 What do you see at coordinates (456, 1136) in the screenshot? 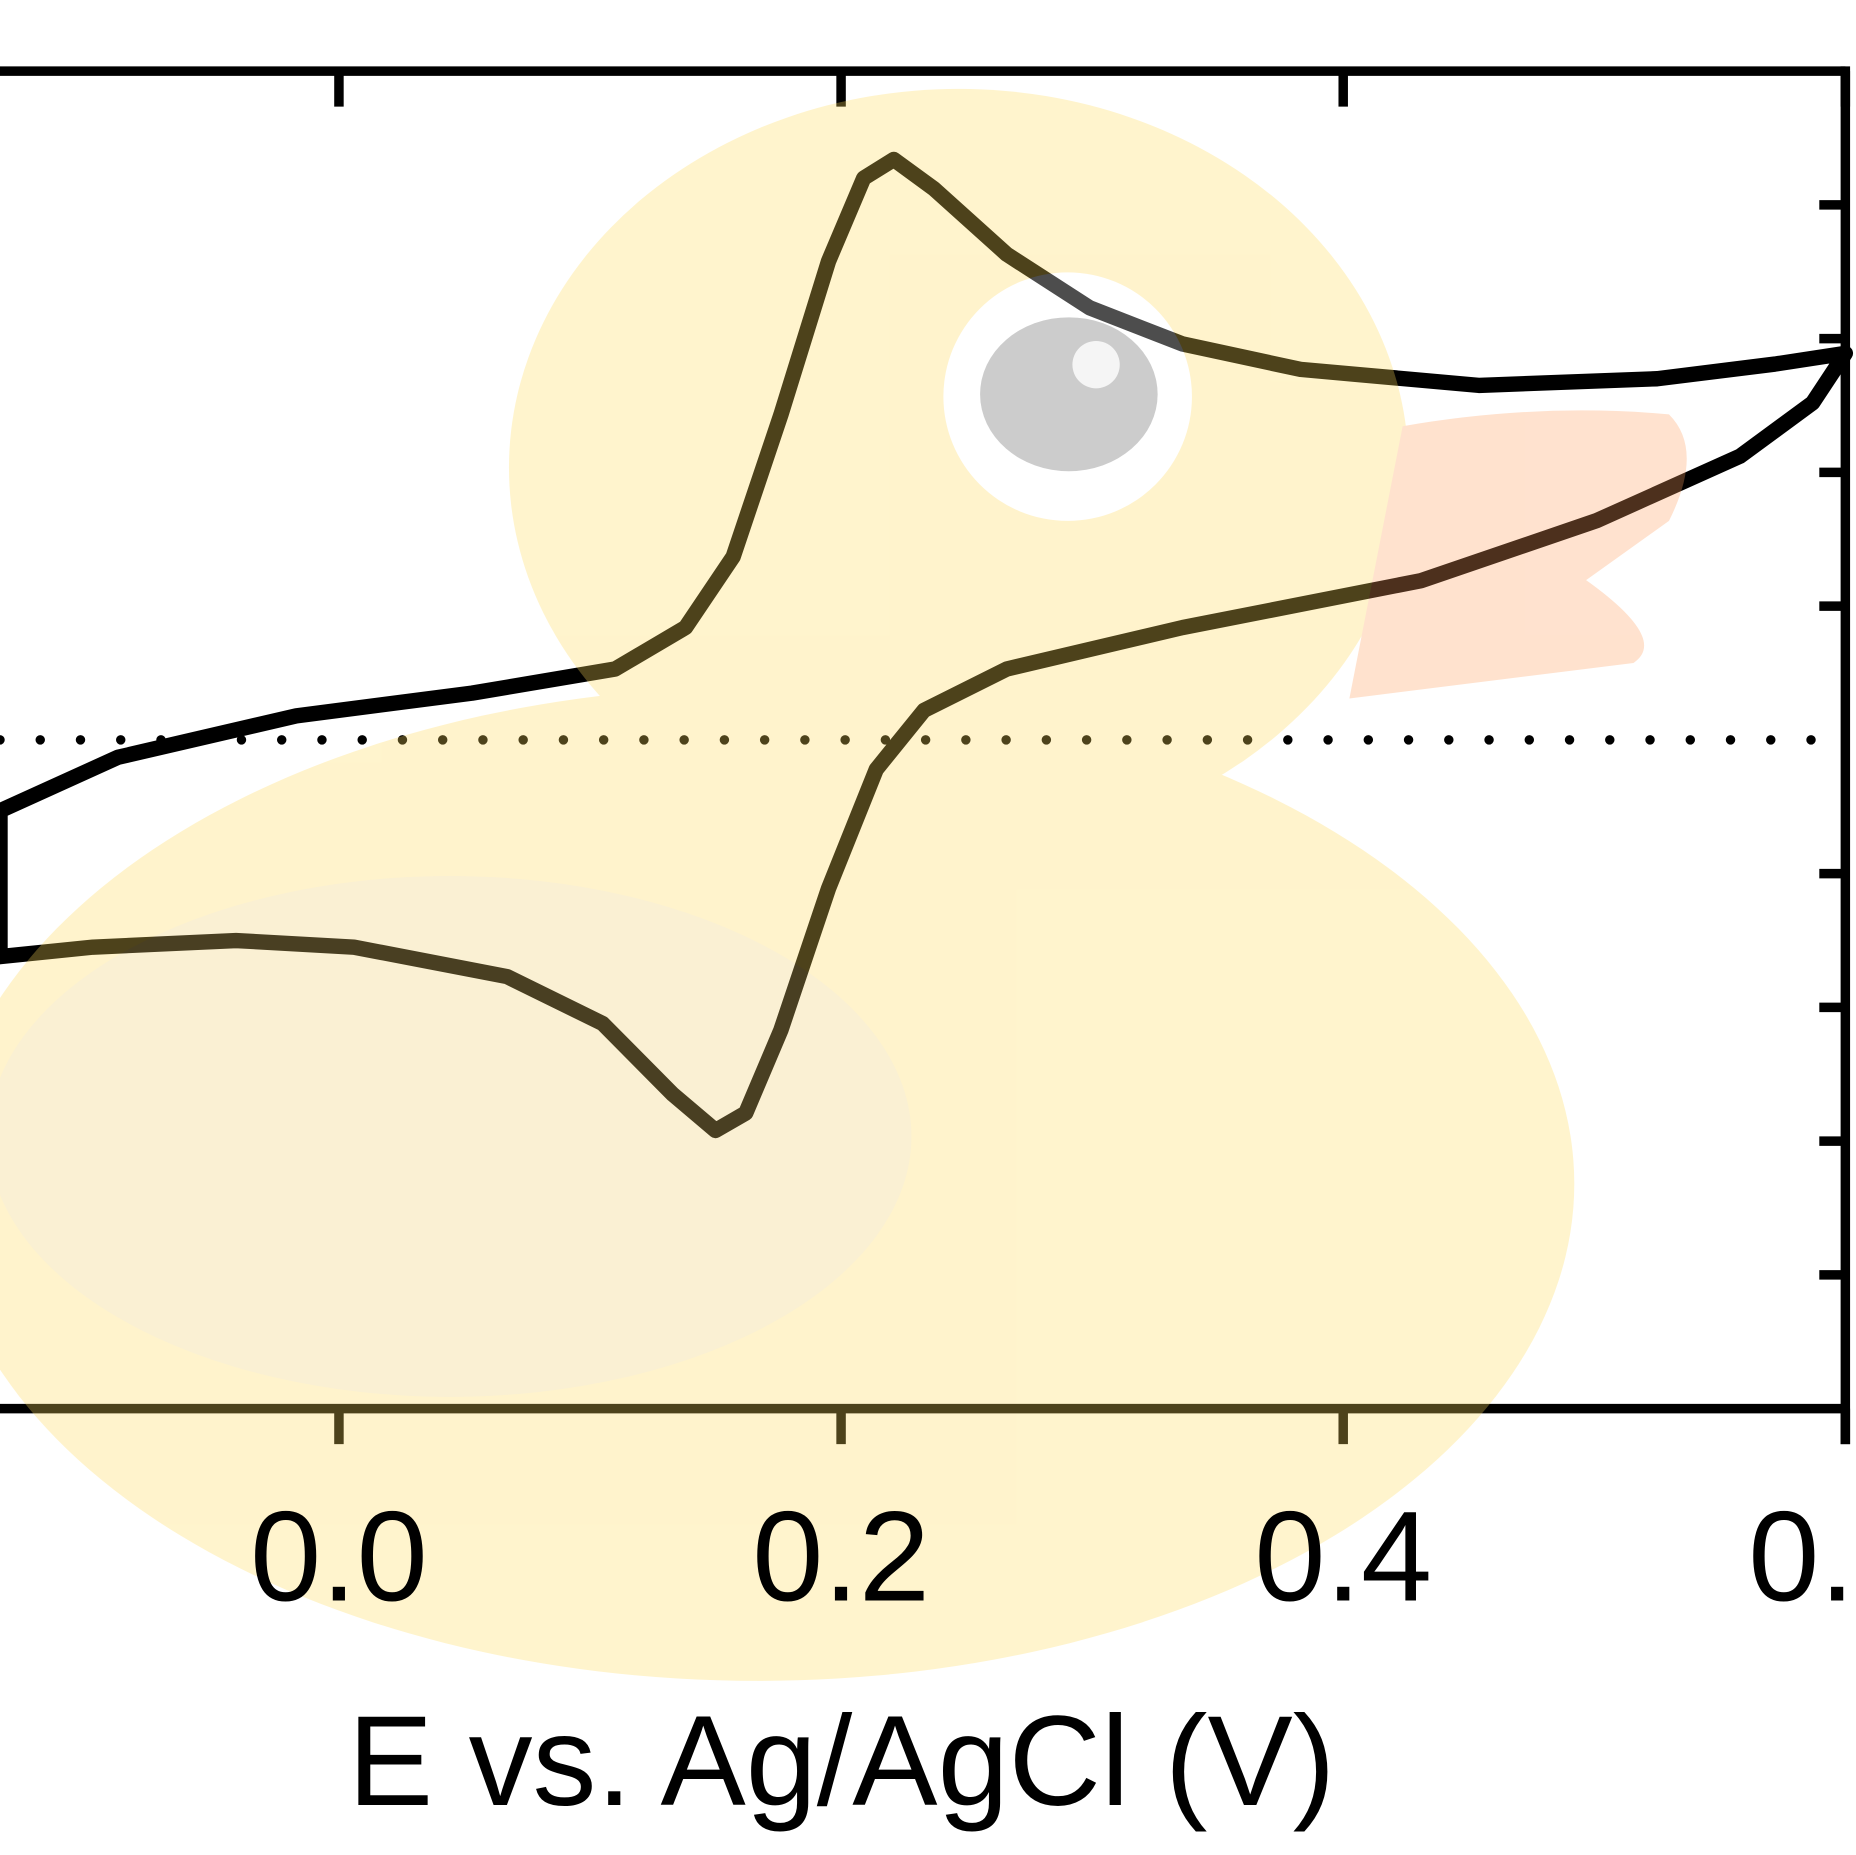
I see `duck-wing` at bounding box center [456, 1136].